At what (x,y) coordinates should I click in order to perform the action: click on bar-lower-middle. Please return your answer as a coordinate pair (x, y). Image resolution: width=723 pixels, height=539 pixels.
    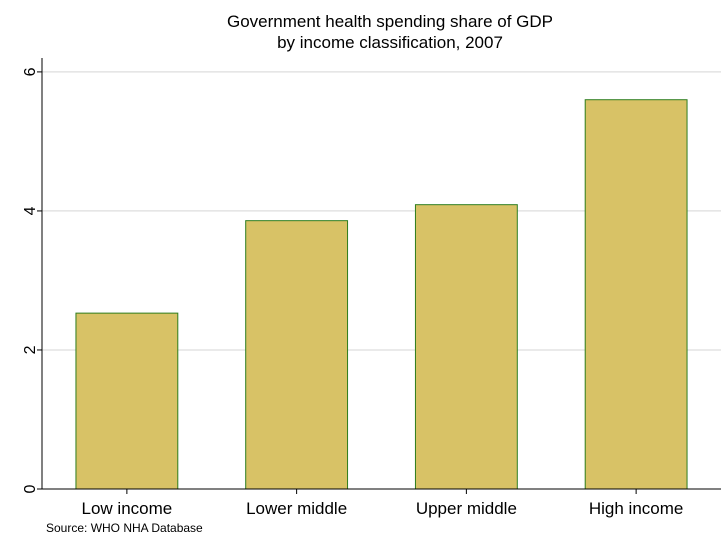
    Looking at the image, I should click on (297, 355).